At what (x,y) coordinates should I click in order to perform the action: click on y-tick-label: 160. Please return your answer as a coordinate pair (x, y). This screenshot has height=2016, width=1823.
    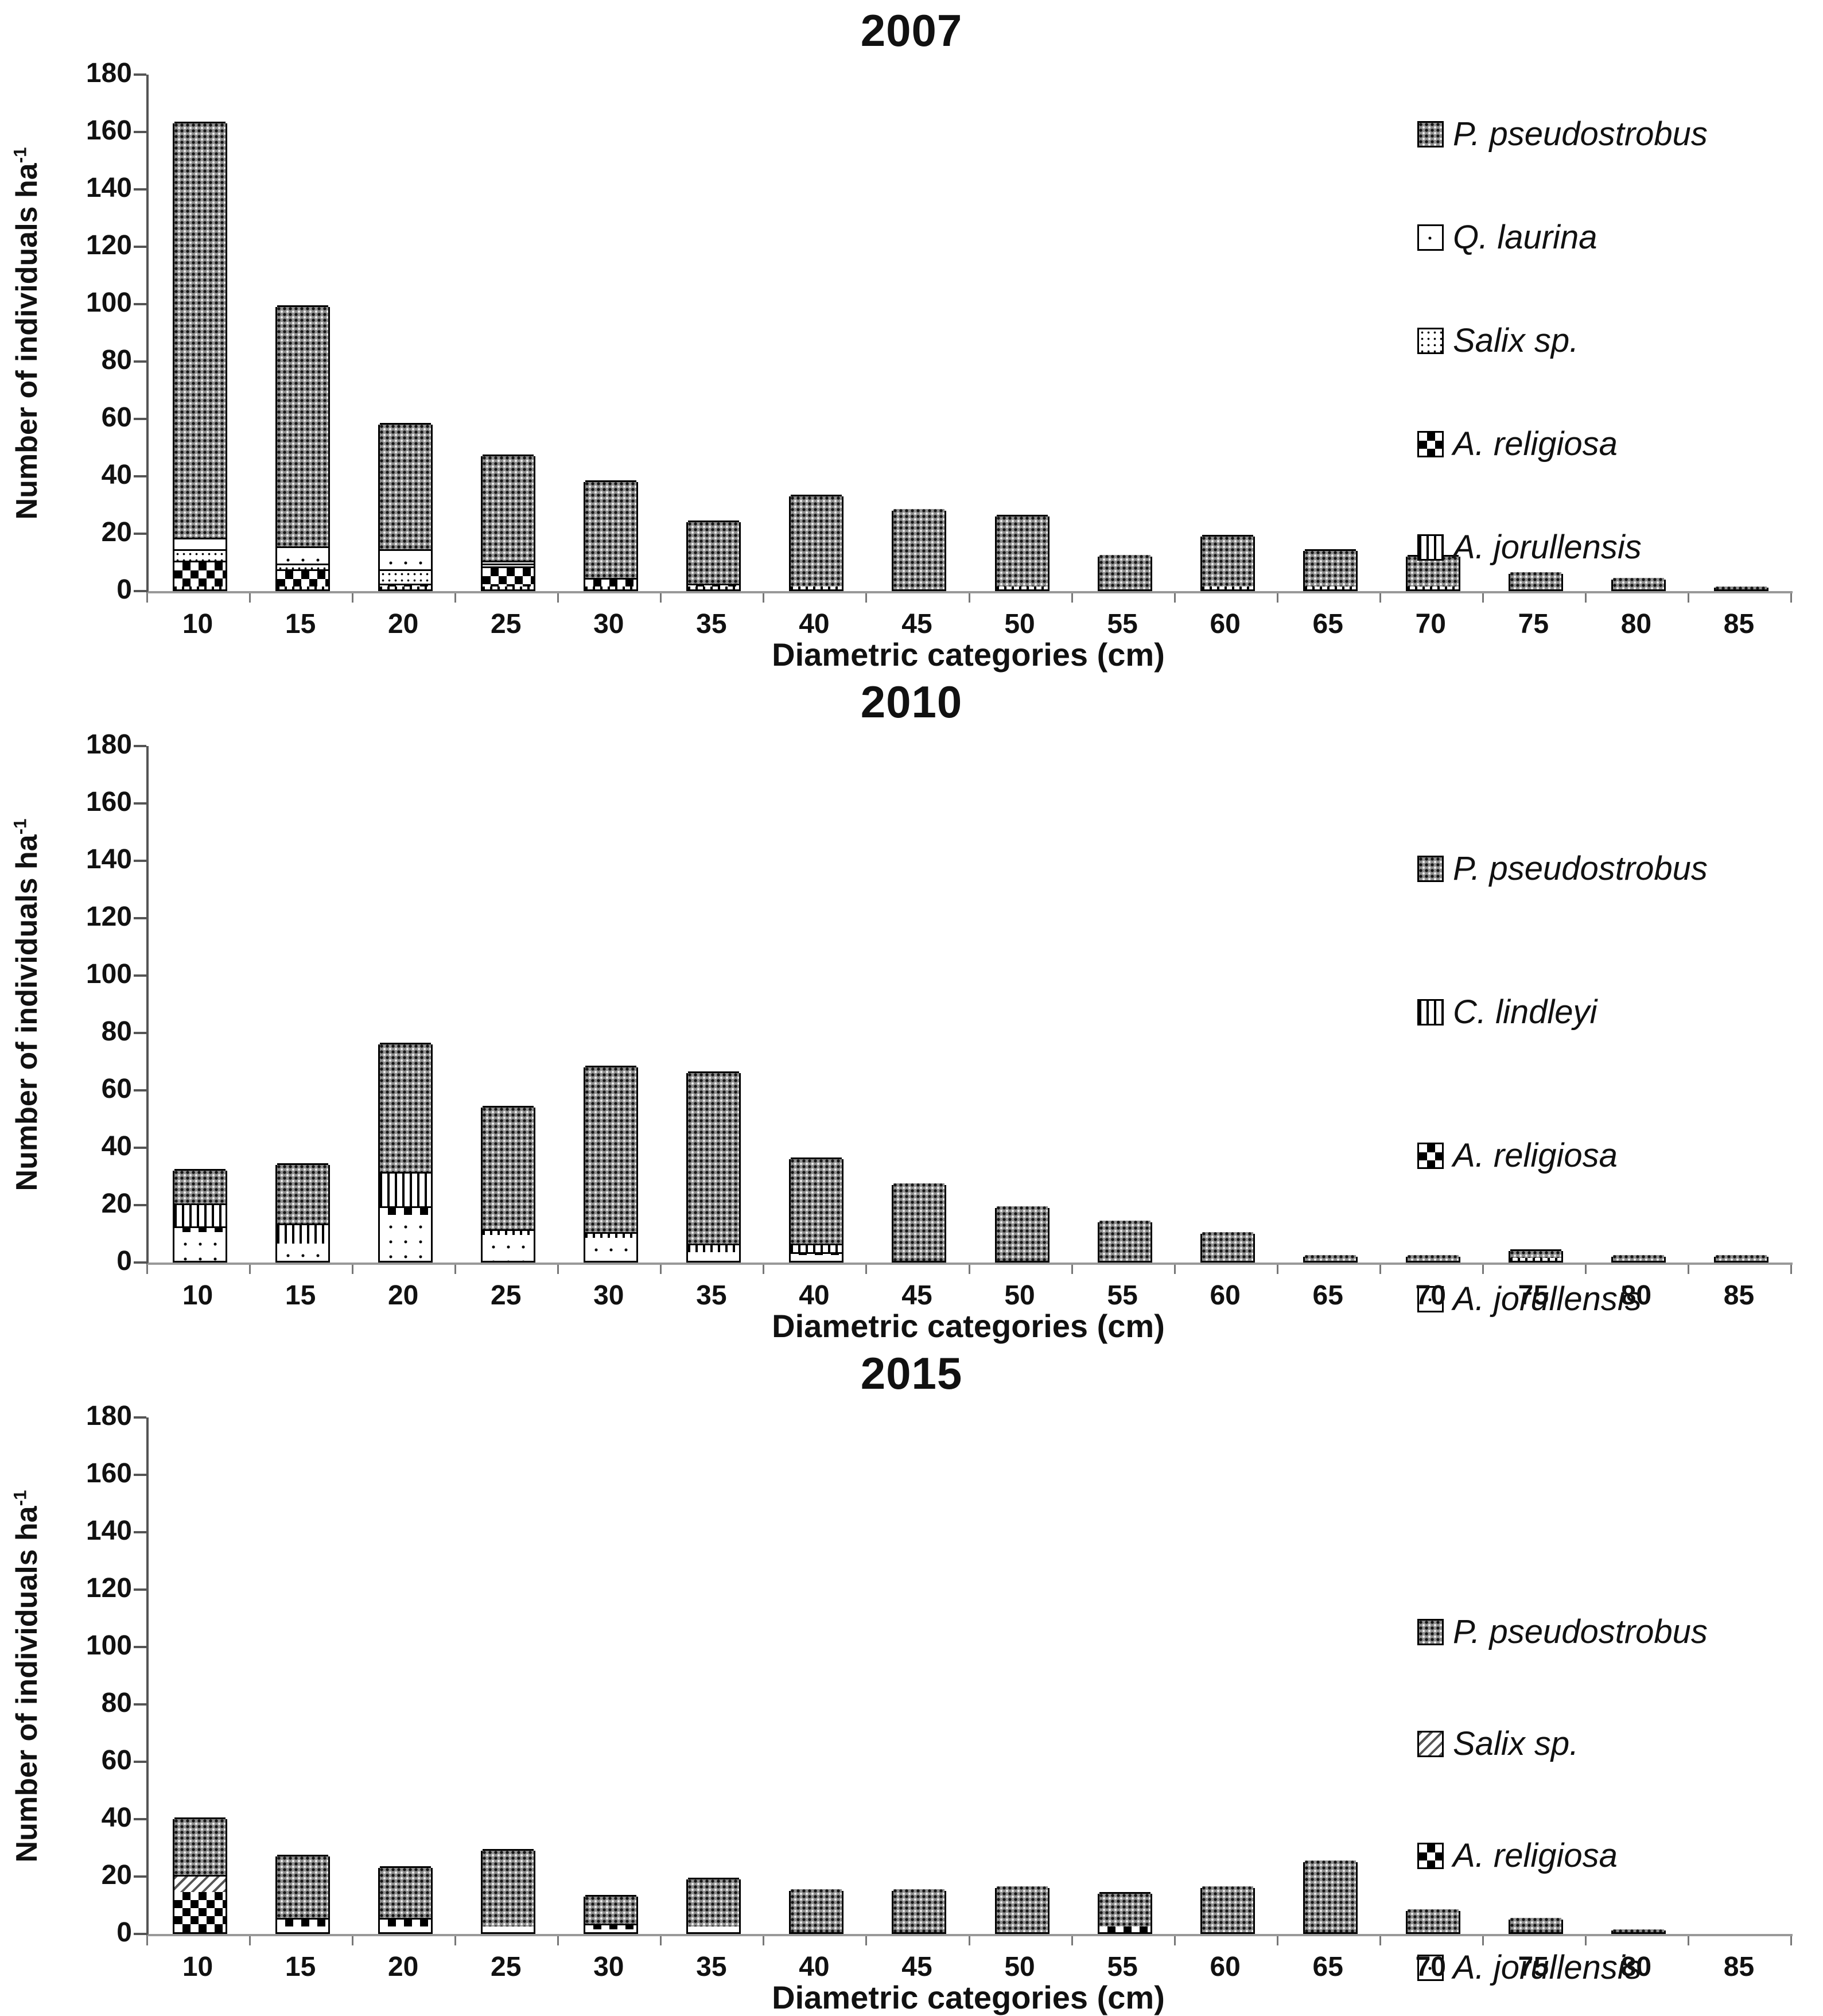
    Looking at the image, I should click on (108, 130).